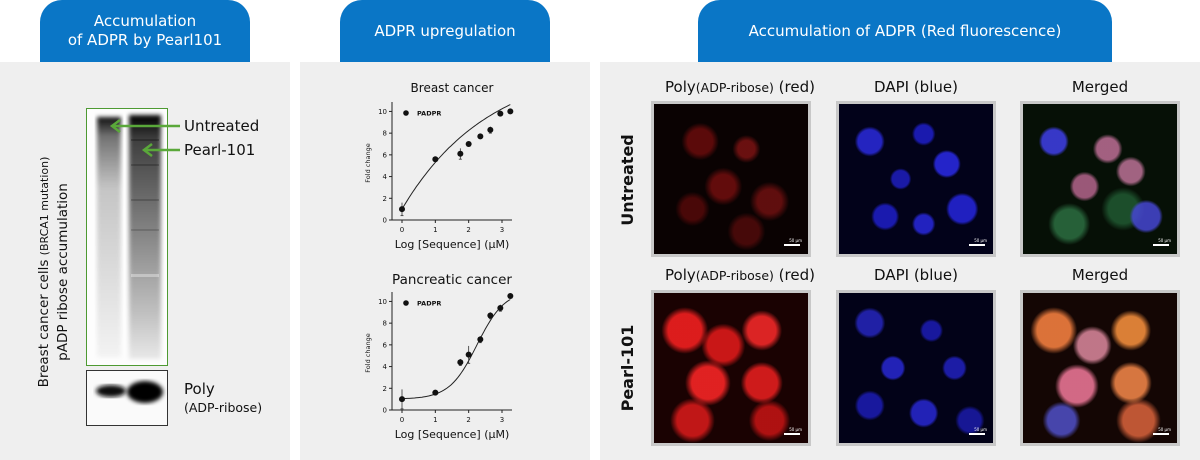 The width and height of the screenshot is (1200, 460). Describe the element at coordinates (145, 40) in the screenshot. I see `left-tab-line2: of ADPR by Pearl101` at that location.